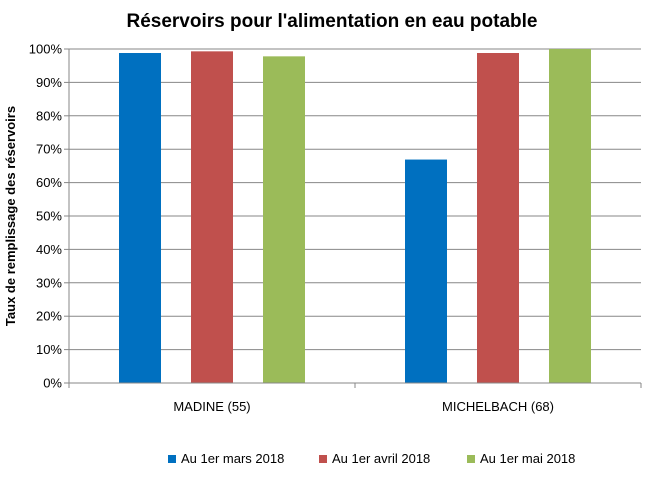 The image size is (665, 487). I want to click on legend-label: Au 1er avril 2018, so click(381, 458).